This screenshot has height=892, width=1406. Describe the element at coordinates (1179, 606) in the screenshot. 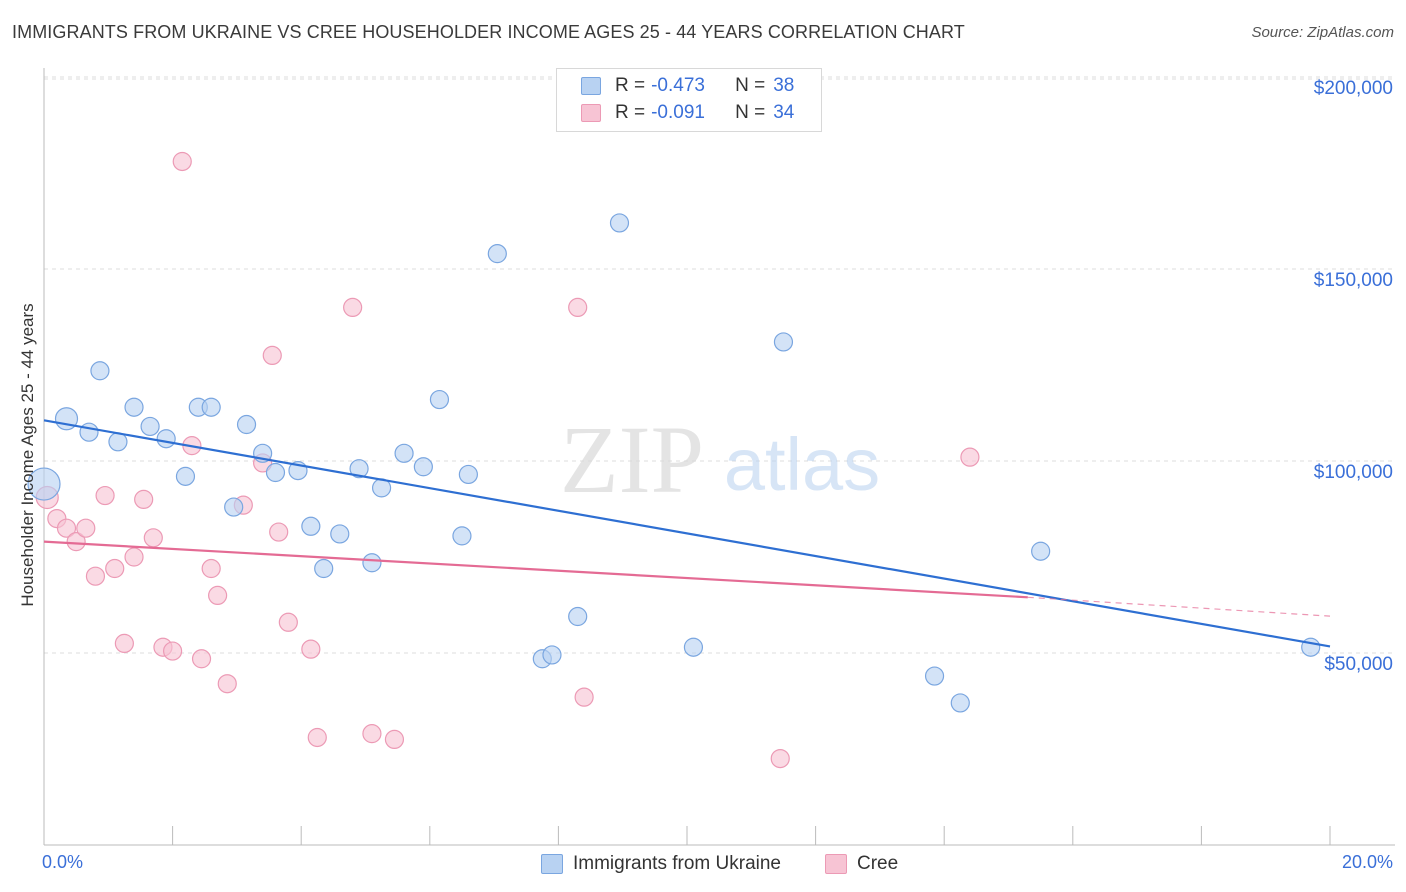

I see `cree-trend-extension` at that location.